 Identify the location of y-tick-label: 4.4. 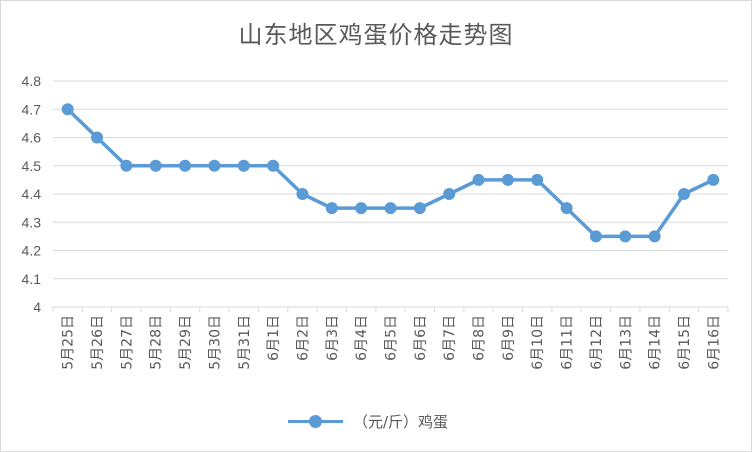
(32, 194).